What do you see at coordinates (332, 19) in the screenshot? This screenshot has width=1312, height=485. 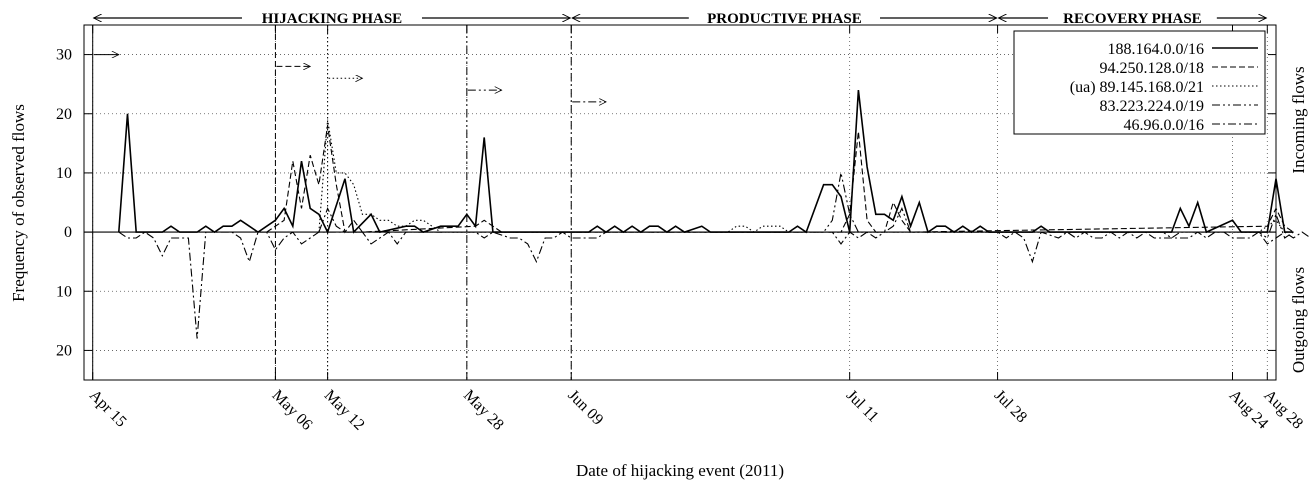 I see `phase-label: HIJACKING PHASE` at bounding box center [332, 19].